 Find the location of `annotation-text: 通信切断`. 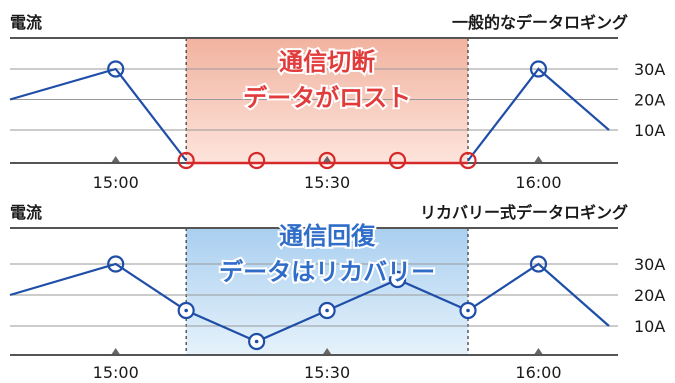

annotation-text: 通信切断 is located at coordinates (327, 62).